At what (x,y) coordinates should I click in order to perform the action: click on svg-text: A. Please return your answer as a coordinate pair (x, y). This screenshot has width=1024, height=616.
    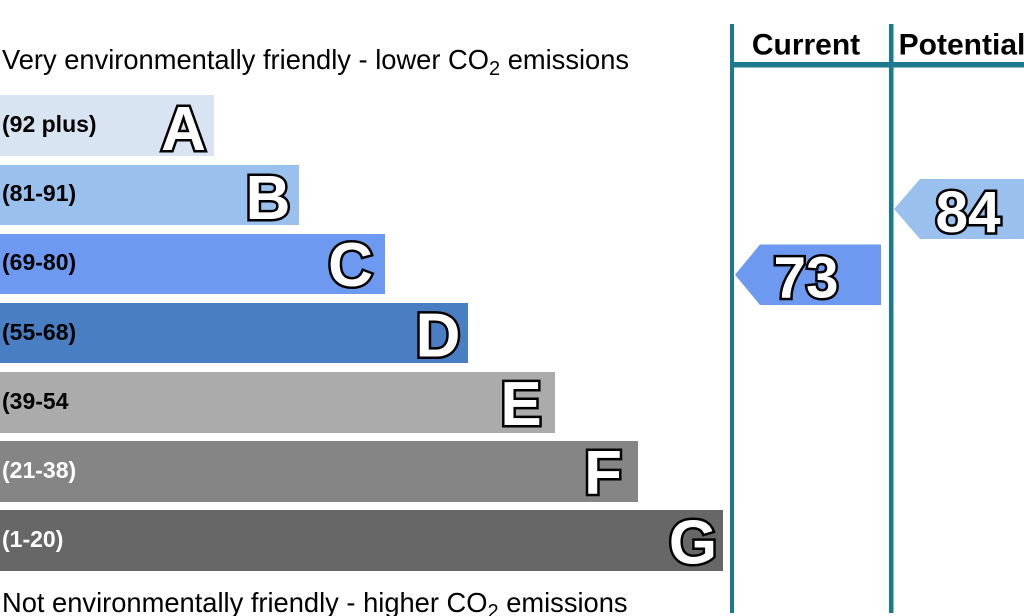
    Looking at the image, I should click on (183, 129).